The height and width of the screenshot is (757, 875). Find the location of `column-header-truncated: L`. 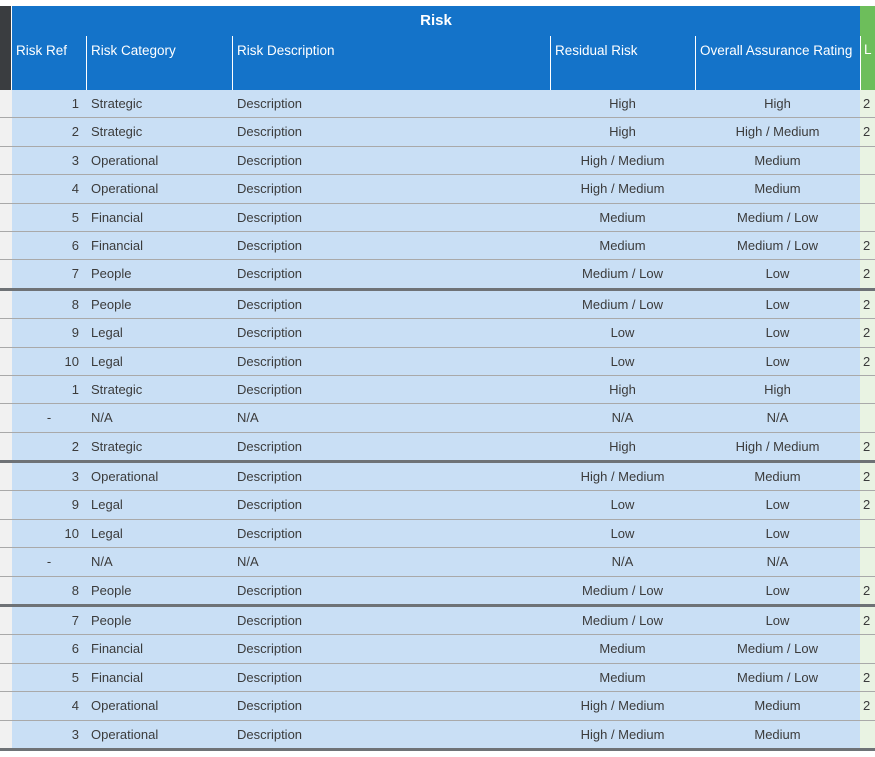

column-header-truncated: L is located at coordinates (867, 63).